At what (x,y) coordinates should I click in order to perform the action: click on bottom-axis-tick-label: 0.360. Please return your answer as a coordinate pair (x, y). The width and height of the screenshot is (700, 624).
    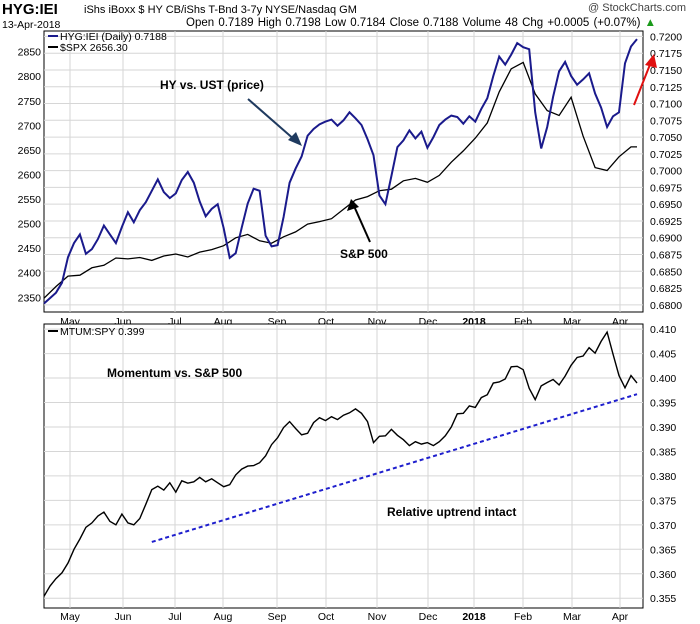
    Looking at the image, I should click on (663, 575).